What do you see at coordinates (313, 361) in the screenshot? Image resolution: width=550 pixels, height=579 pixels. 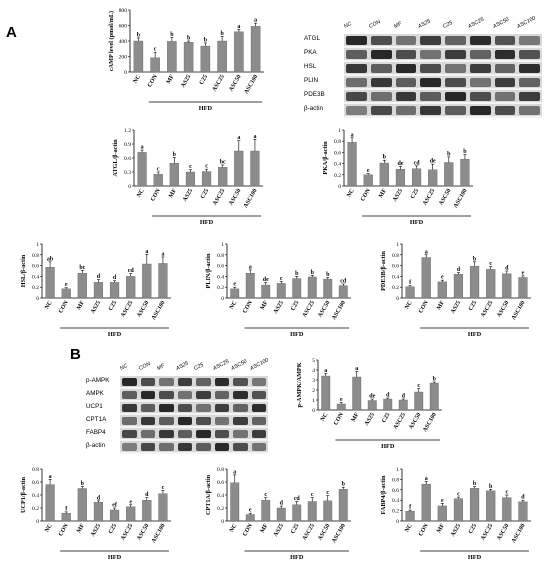 I see `y-tick-label: 5` at bounding box center [313, 361].